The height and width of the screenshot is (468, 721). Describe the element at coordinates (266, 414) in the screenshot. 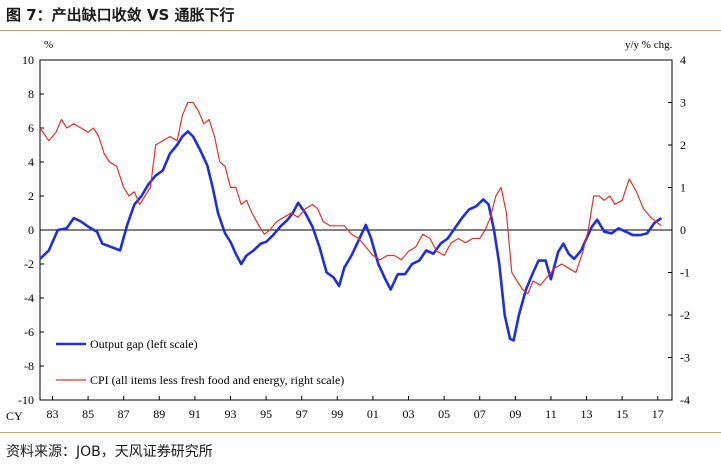

I see `x-tick-label: 95` at that location.